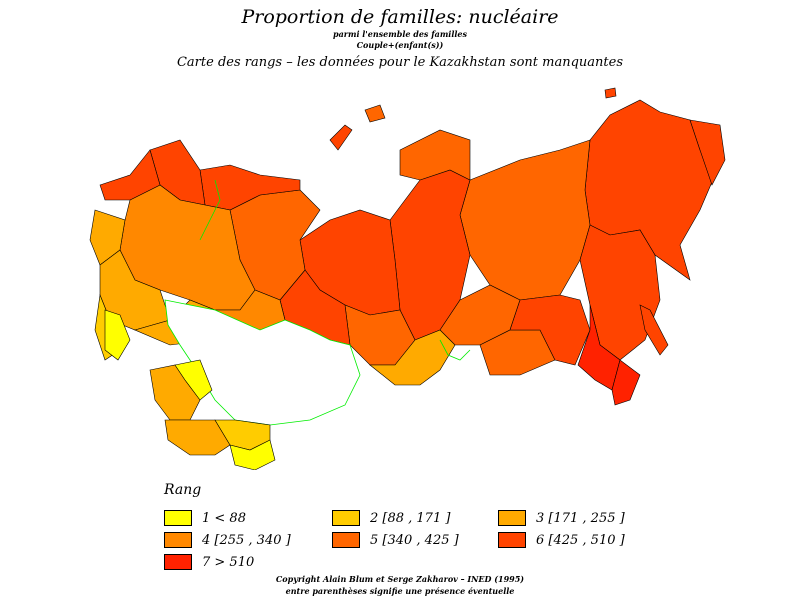  What do you see at coordinates (210, 210) in the screenshot?
I see `missing-border-north` at bounding box center [210, 210].